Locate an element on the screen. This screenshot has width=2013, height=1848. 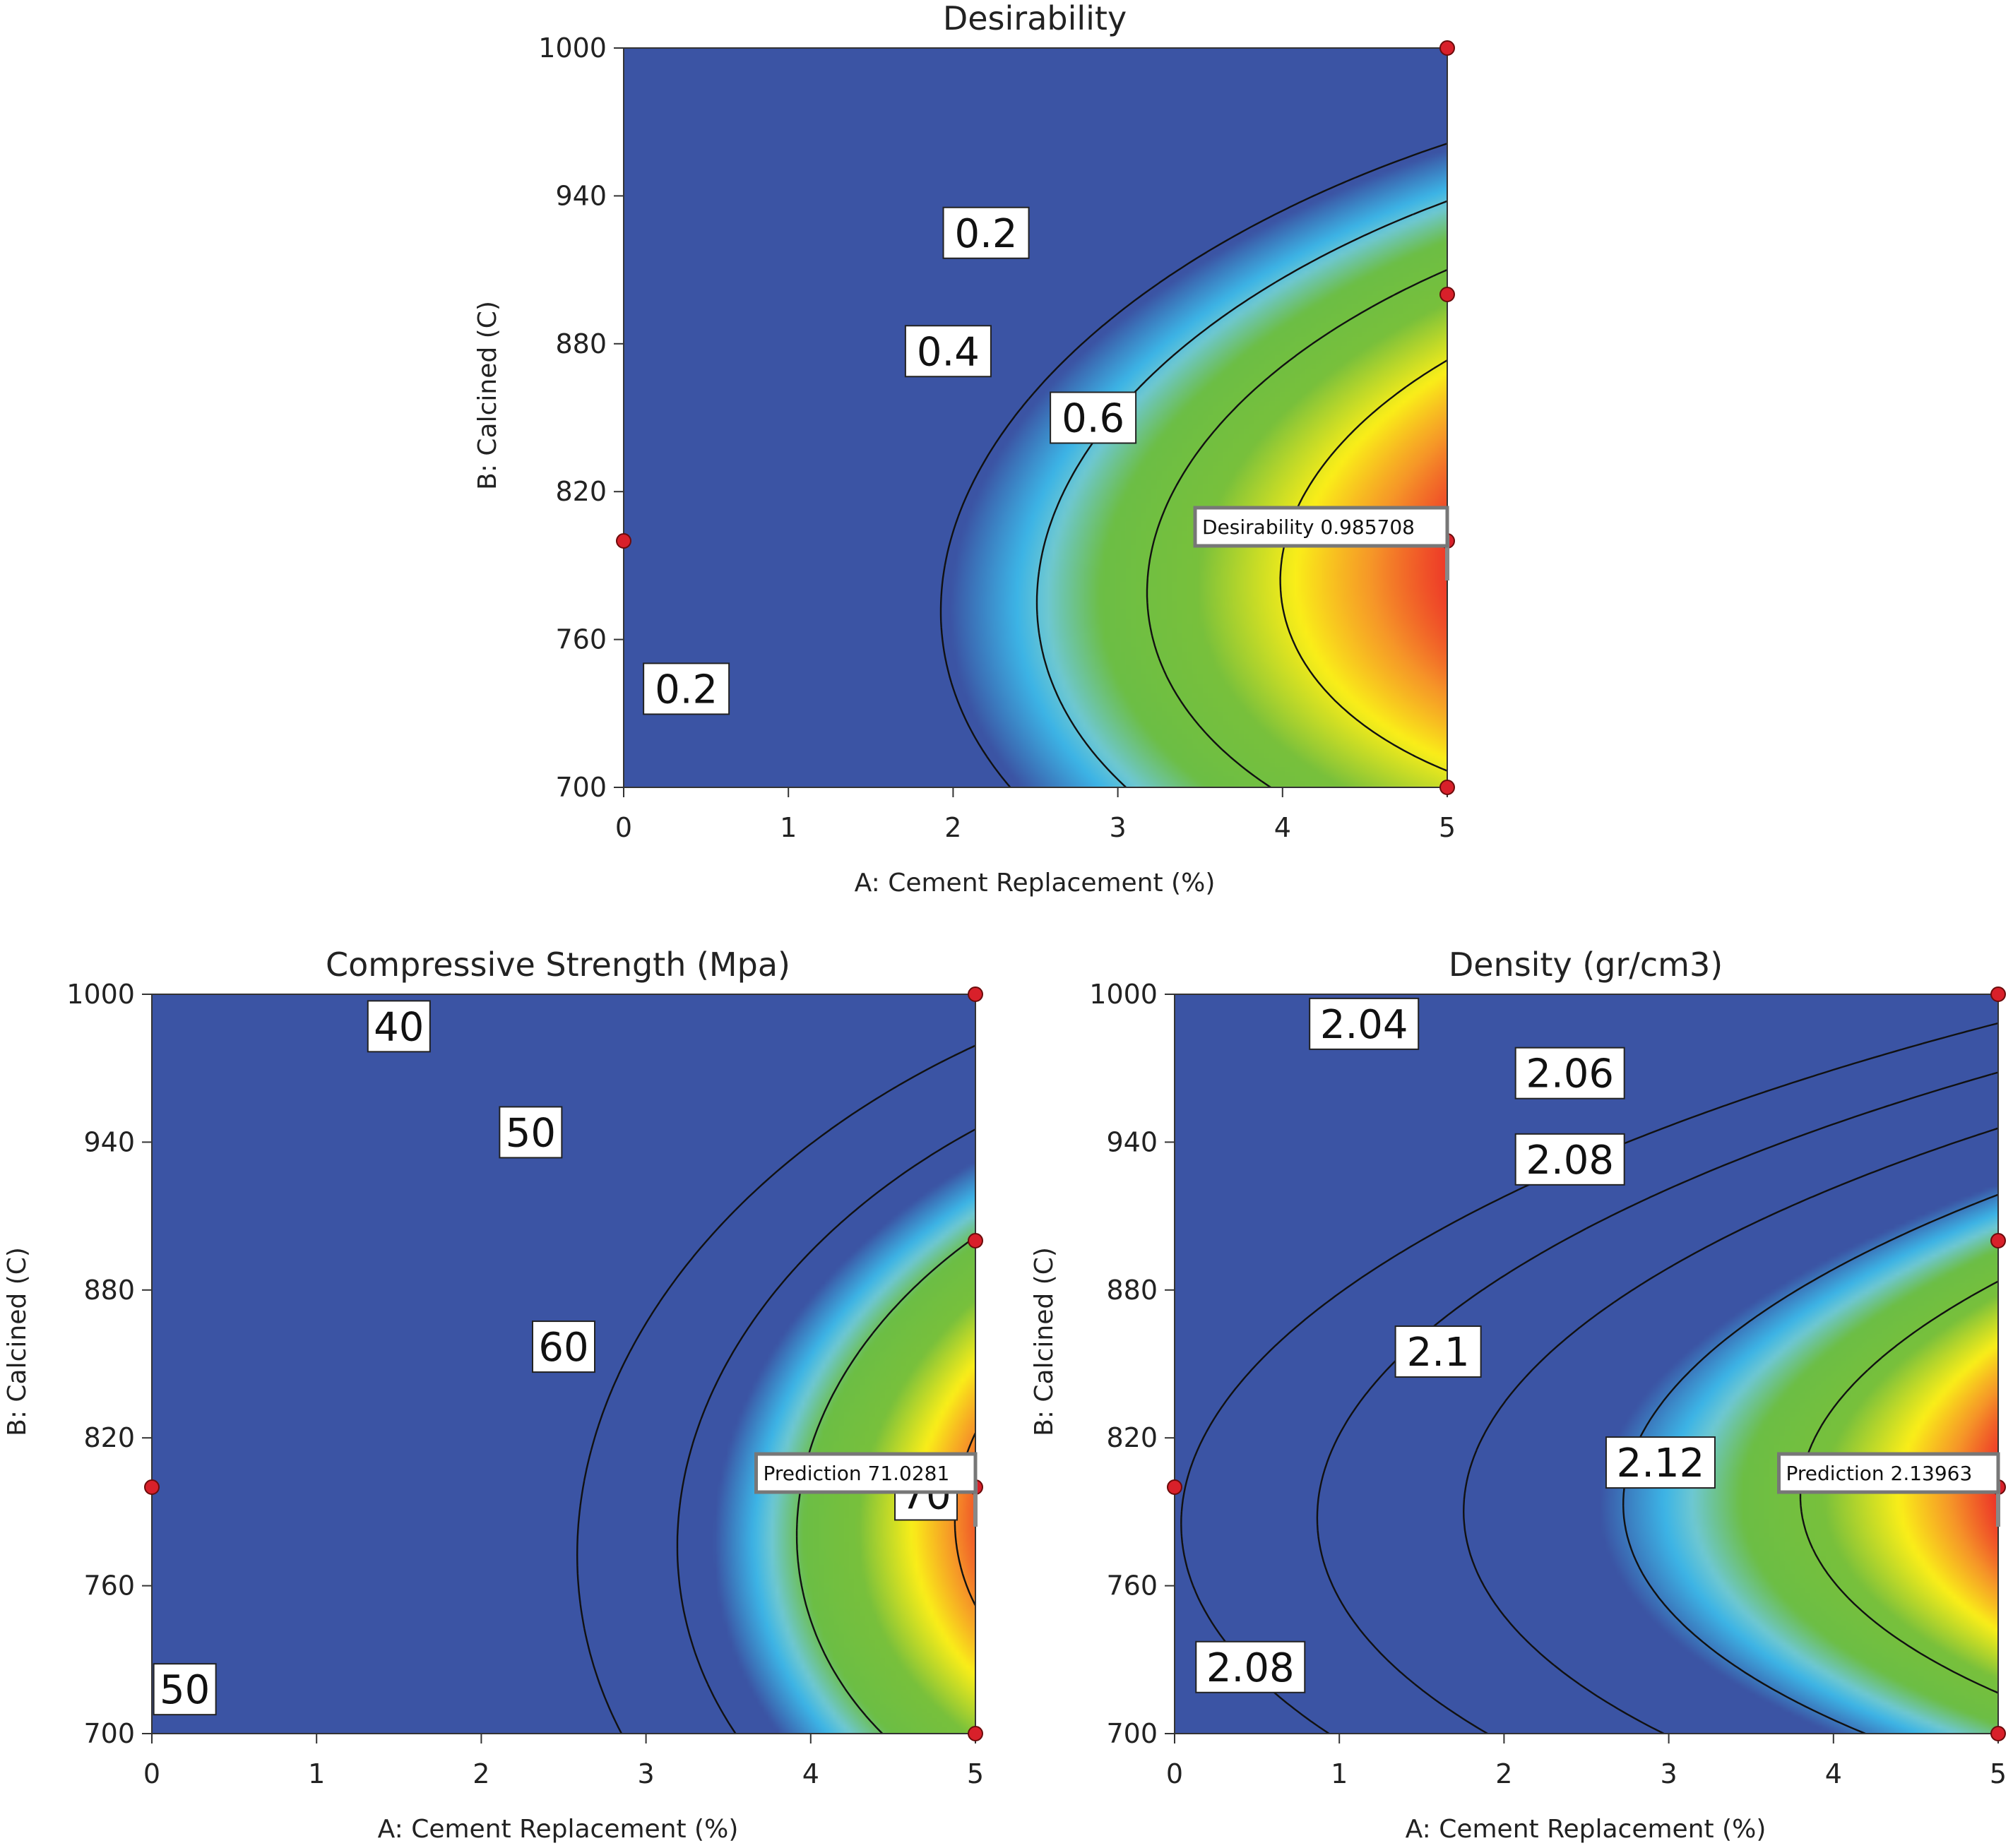
compressive-strength-contour-label: 40 is located at coordinates (399, 1026).